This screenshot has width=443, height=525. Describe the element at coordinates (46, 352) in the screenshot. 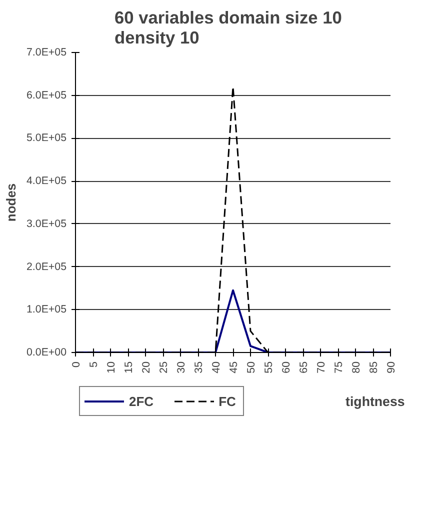

I see `y-tick-label: 0.0E+00` at that location.